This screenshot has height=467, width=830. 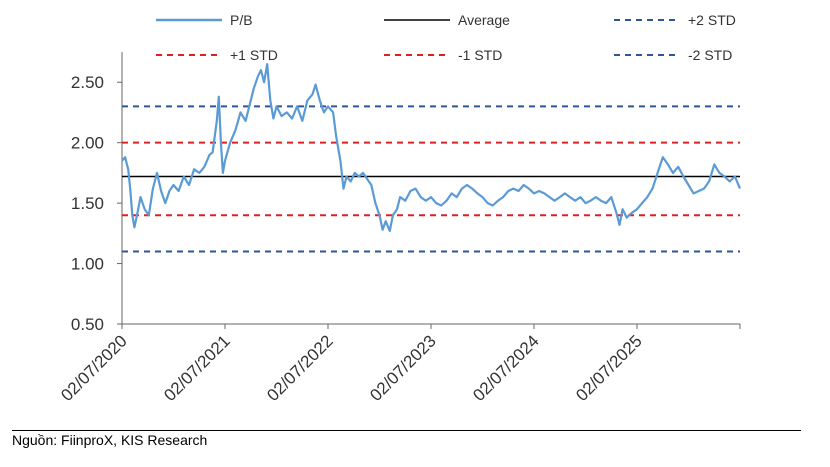 I want to click on y-tick-label: 0.50, so click(x=87, y=324).